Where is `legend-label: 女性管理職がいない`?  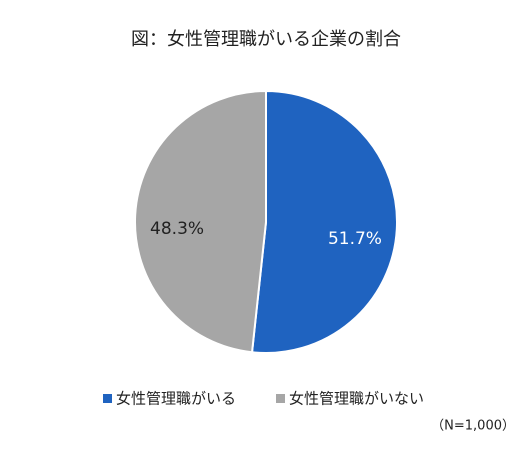 legend-label: 女性管理職がいない is located at coordinates (356, 399).